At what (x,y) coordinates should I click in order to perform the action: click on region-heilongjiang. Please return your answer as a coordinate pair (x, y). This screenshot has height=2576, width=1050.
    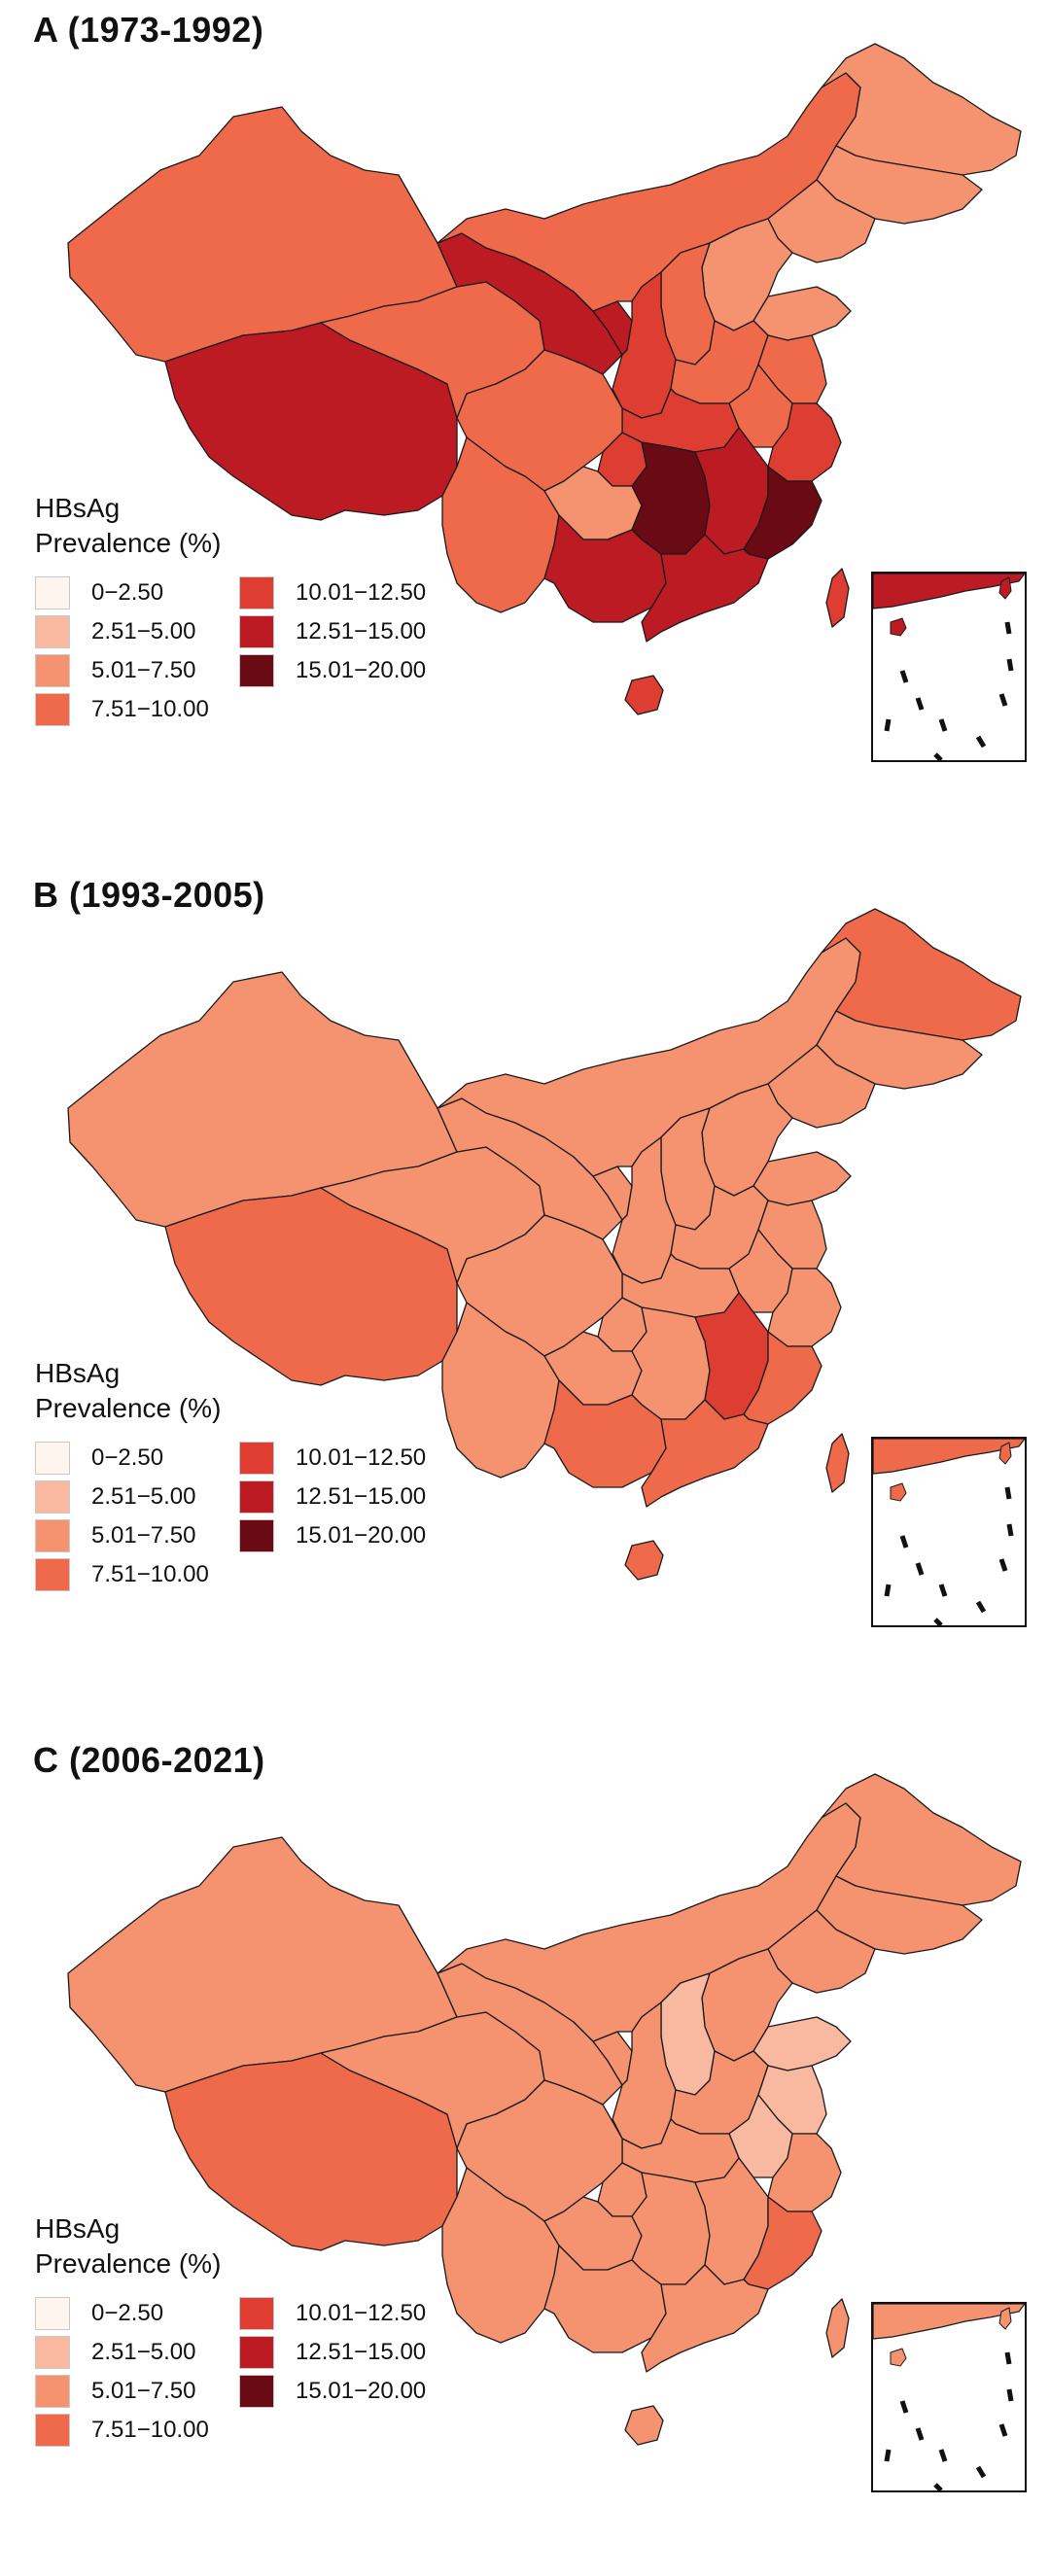
    Looking at the image, I should click on (921, 974).